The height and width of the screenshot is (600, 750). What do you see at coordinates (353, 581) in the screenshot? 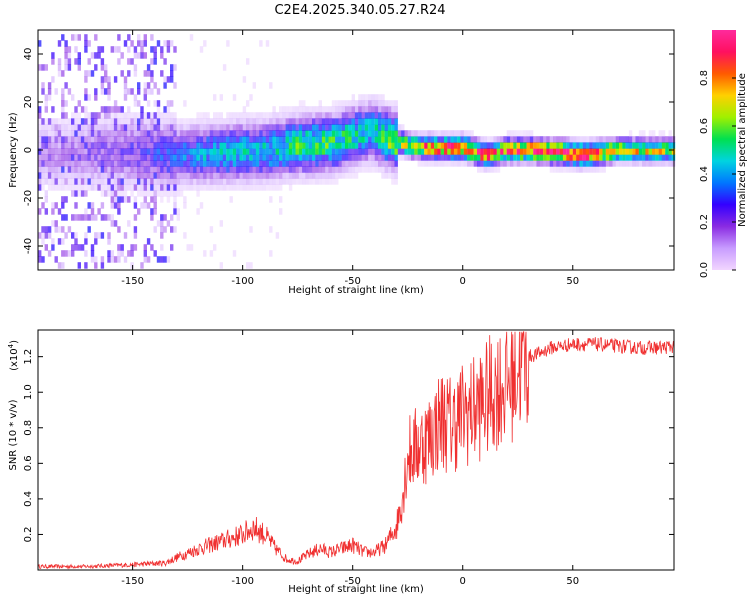
I see `x-tick-label: -50` at bounding box center [353, 581].